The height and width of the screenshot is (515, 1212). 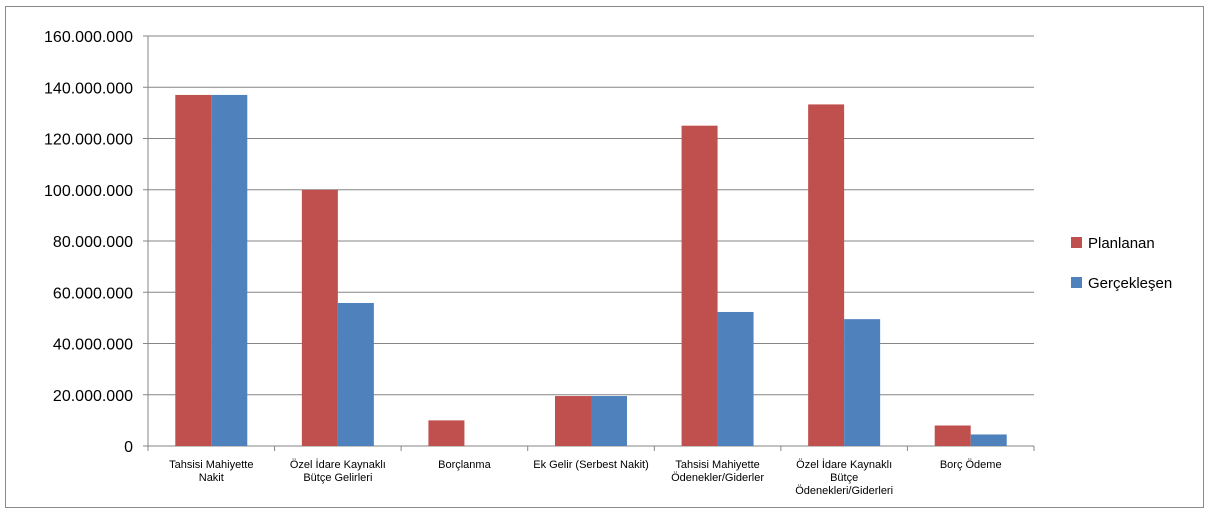 I want to click on x-tick-label: Ek Gelir (Serbest Nakit), so click(x=591, y=465).